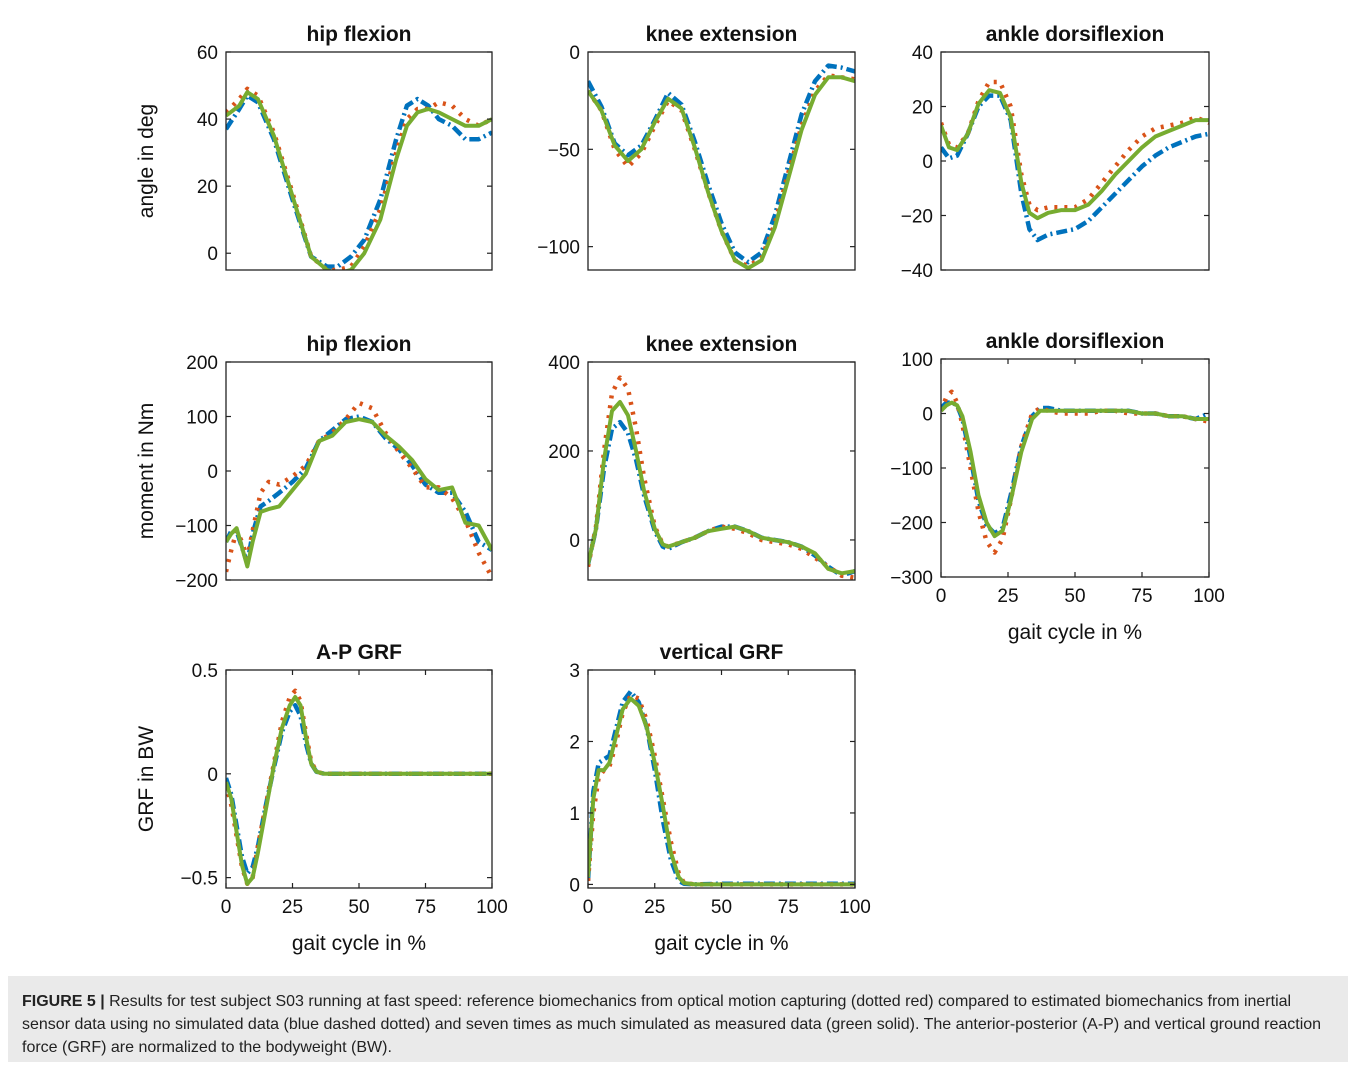 Image resolution: width=1360 pixels, height=1070 pixels. Describe the element at coordinates (146, 779) in the screenshot. I see `y-axis-label: GRF in BW` at that location.